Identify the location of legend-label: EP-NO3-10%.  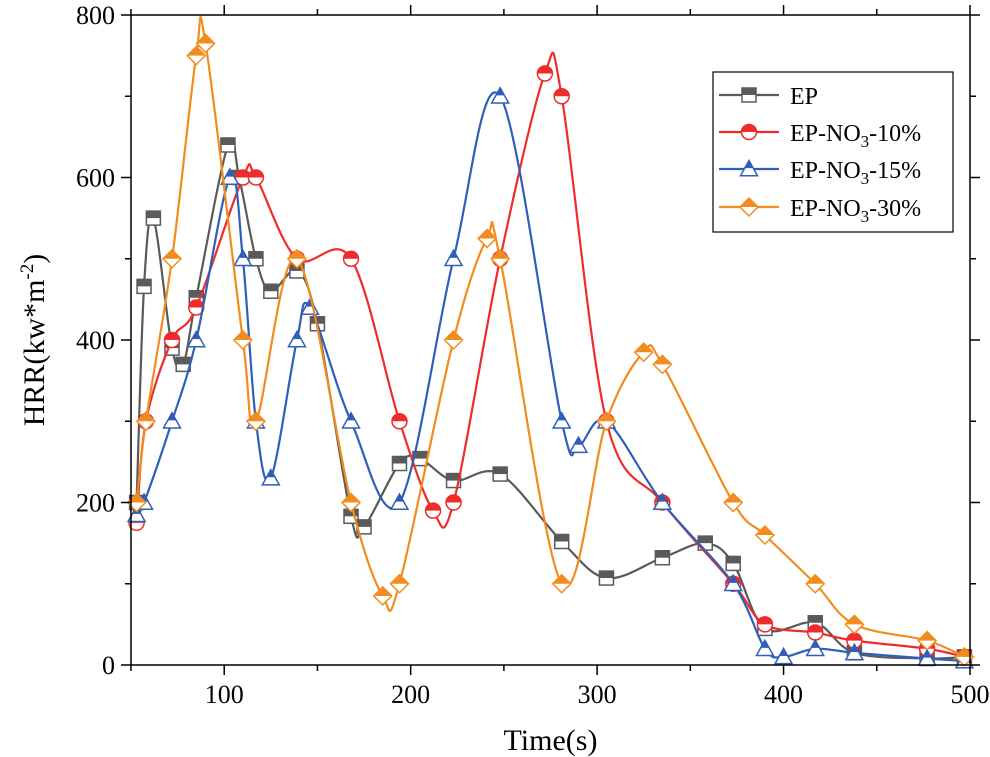
(855, 136).